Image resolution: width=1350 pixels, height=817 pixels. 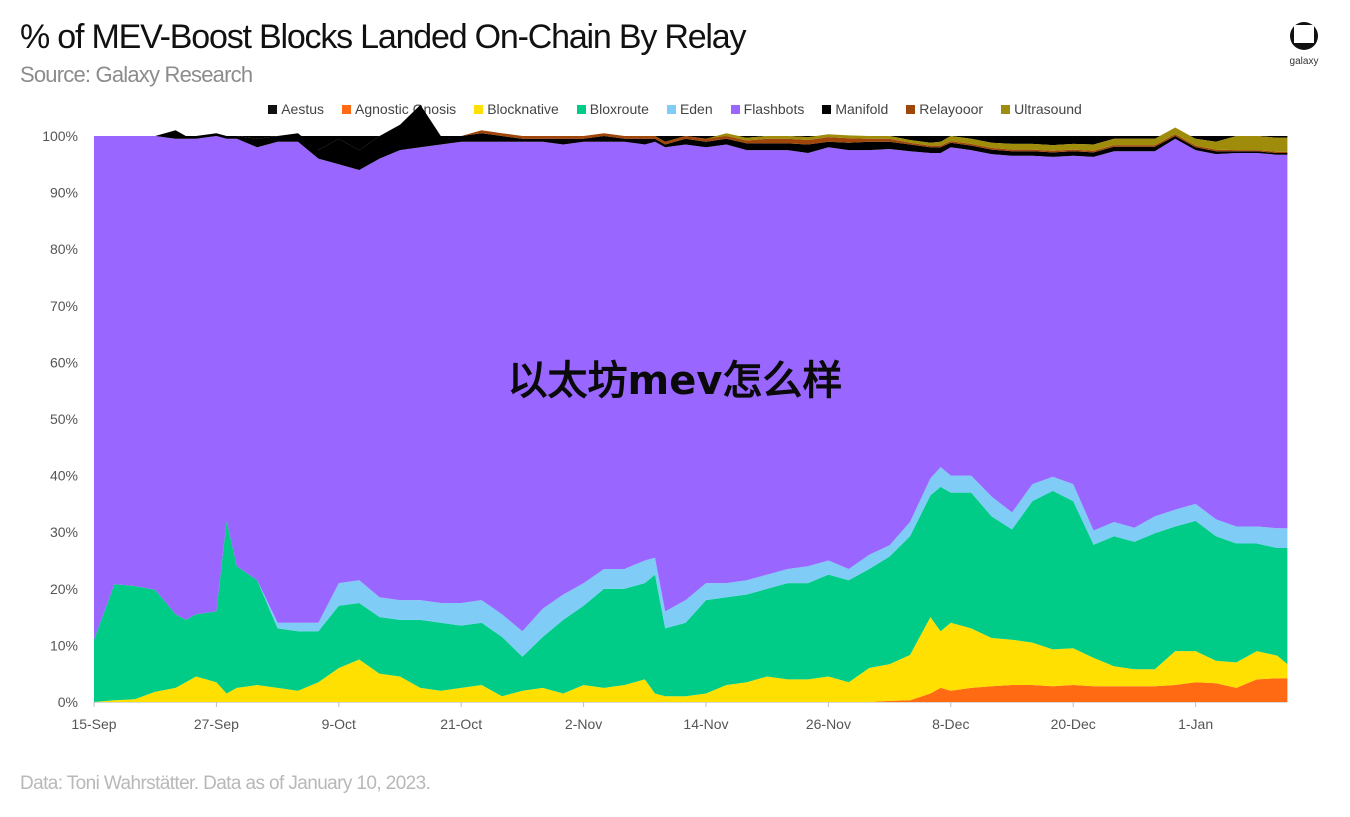 What do you see at coordinates (696, 109) in the screenshot?
I see `legend-label: Eden` at bounding box center [696, 109].